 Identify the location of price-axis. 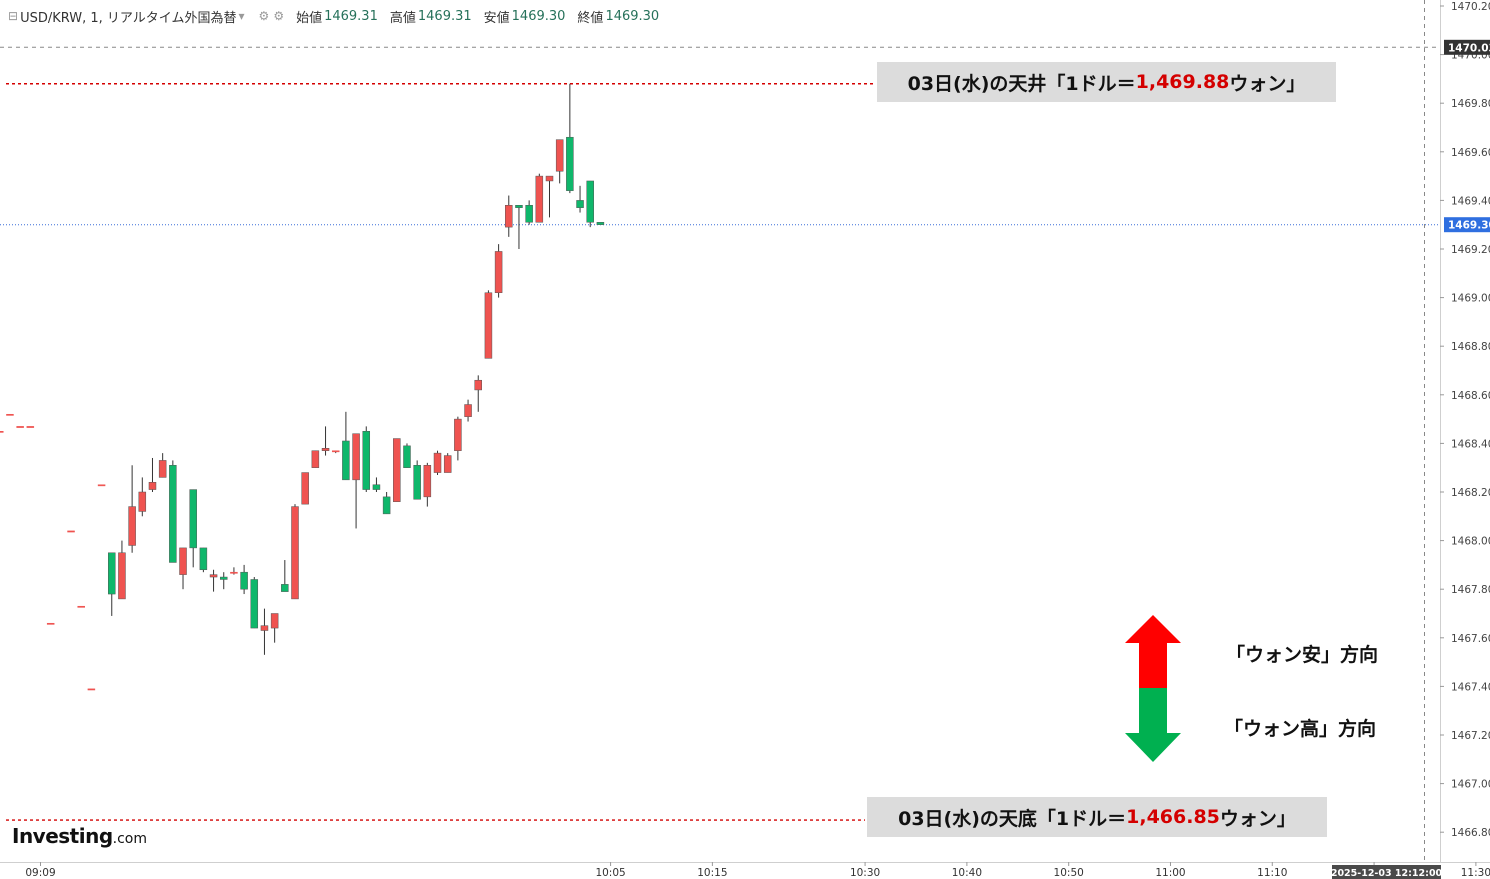
(1465, 439).